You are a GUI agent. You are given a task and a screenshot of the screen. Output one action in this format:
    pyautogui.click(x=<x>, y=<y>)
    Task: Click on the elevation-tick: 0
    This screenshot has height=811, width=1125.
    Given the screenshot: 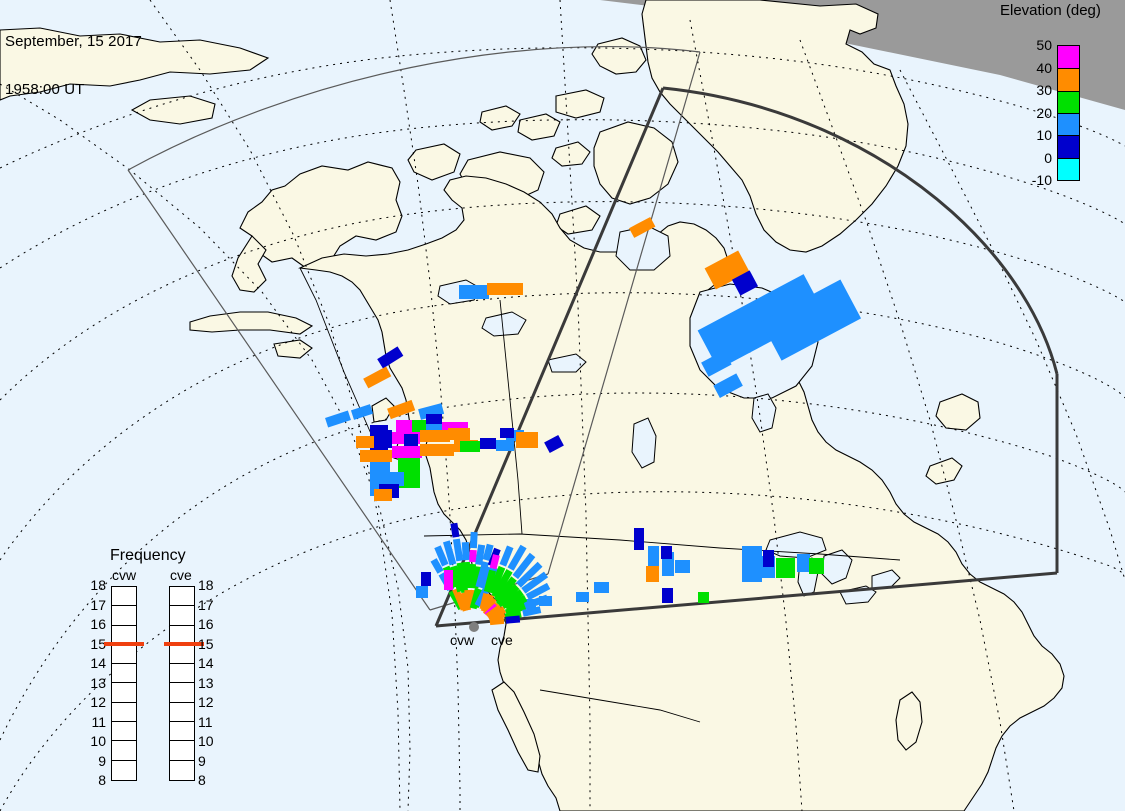 What is the action you would take?
    pyautogui.click(x=1048, y=157)
    